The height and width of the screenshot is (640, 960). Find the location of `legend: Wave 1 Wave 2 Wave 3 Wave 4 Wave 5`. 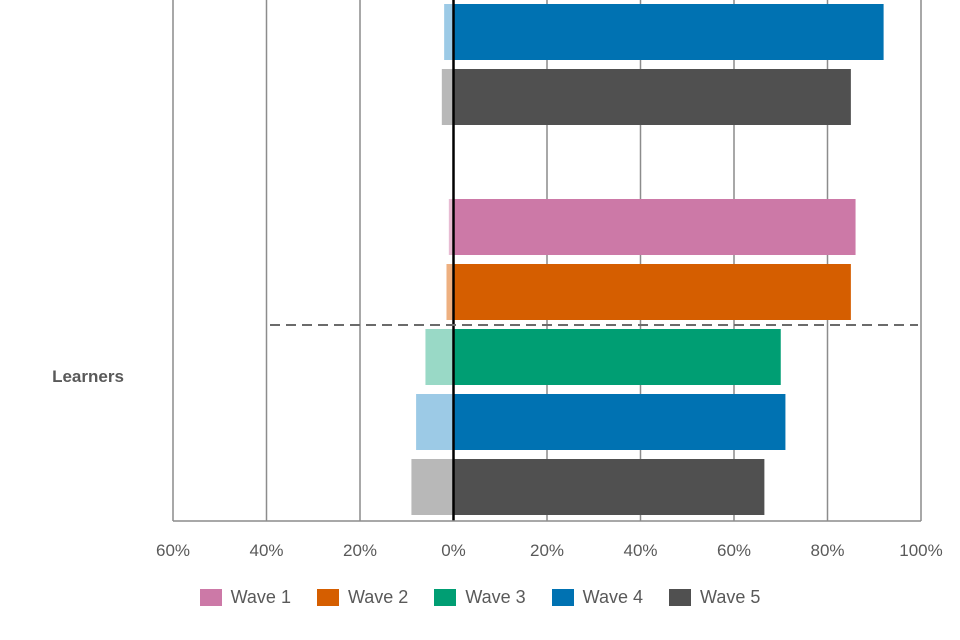

legend: Wave 1 Wave 2 Wave 3 Wave 4 Wave 5 is located at coordinates (480, 597).